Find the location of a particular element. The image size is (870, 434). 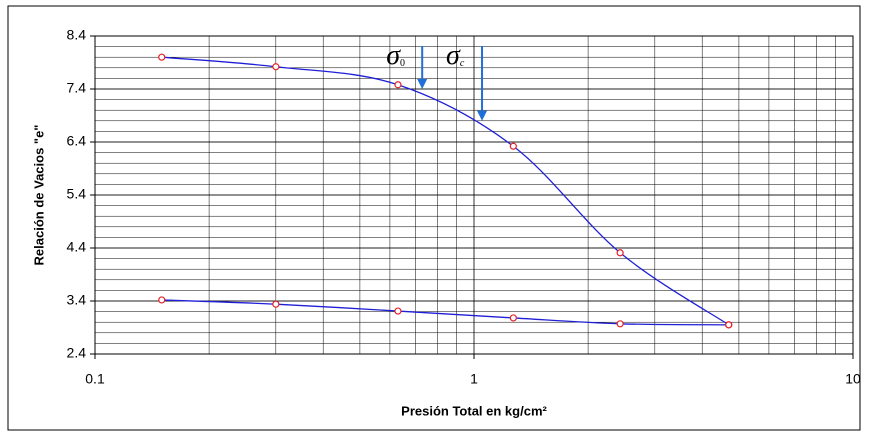

x-tick-label: 10 is located at coordinates (853, 379).